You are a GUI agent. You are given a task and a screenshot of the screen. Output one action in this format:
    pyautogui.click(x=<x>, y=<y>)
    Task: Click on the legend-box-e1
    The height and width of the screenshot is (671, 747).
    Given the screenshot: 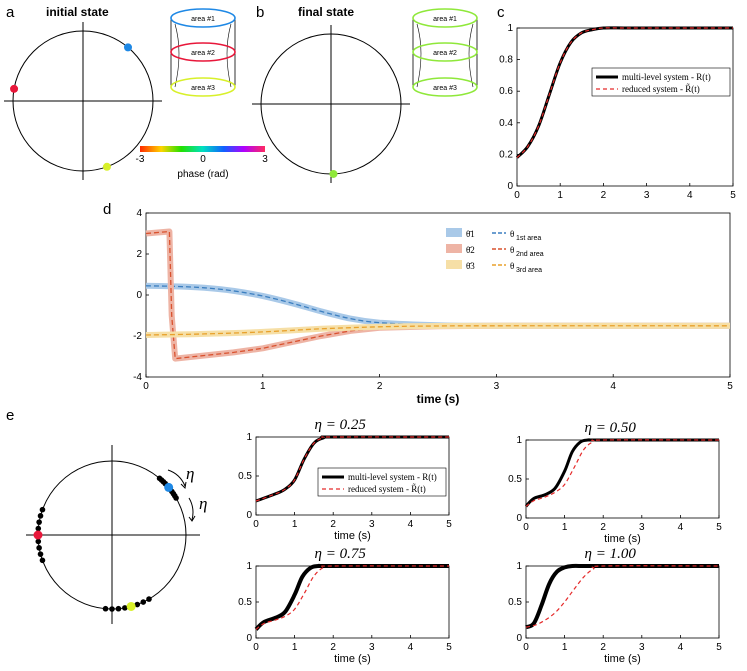 What is the action you would take?
    pyautogui.click(x=382, y=482)
    